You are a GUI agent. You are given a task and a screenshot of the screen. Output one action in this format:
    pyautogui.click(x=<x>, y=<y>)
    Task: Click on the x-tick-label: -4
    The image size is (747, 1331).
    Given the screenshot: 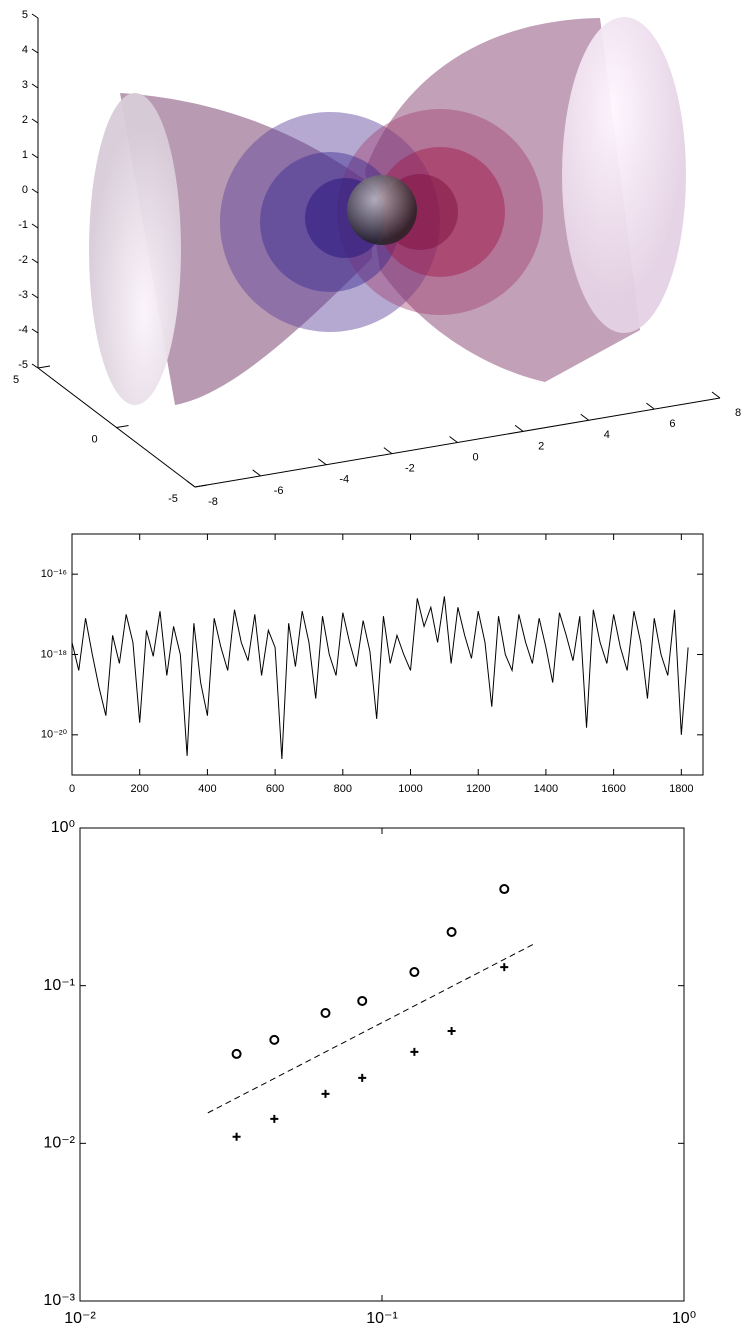 What is the action you would take?
    pyautogui.click(x=344, y=480)
    